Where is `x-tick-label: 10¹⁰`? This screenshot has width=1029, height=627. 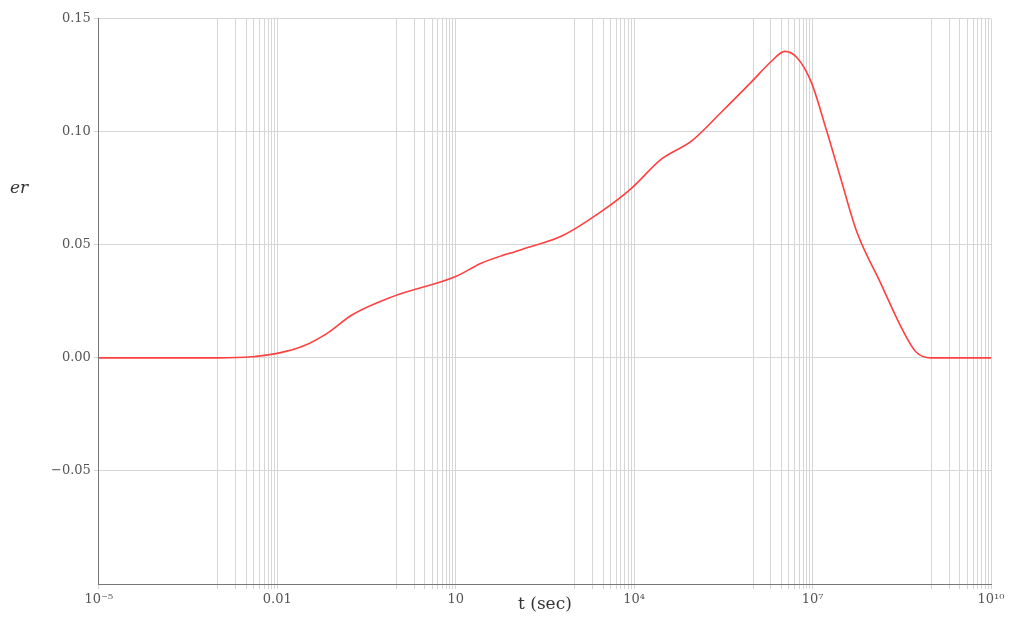
x-tick-label: 10¹⁰ is located at coordinates (991, 599).